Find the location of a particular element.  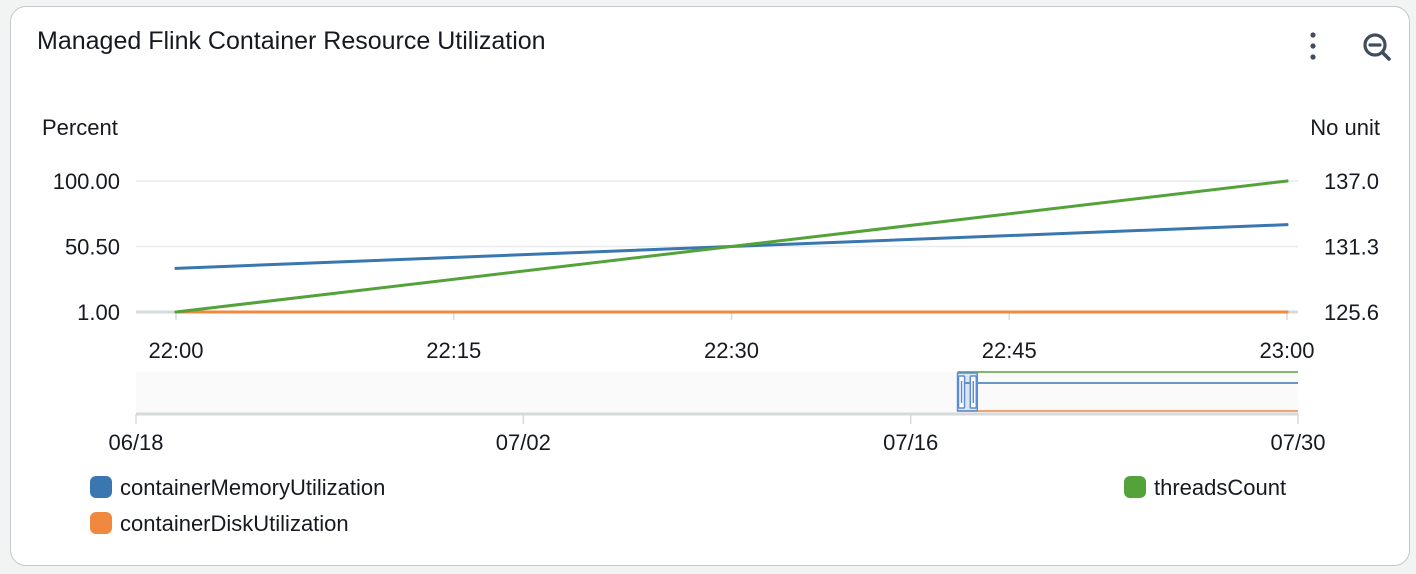

more-icon is located at coordinates (1313, 47).